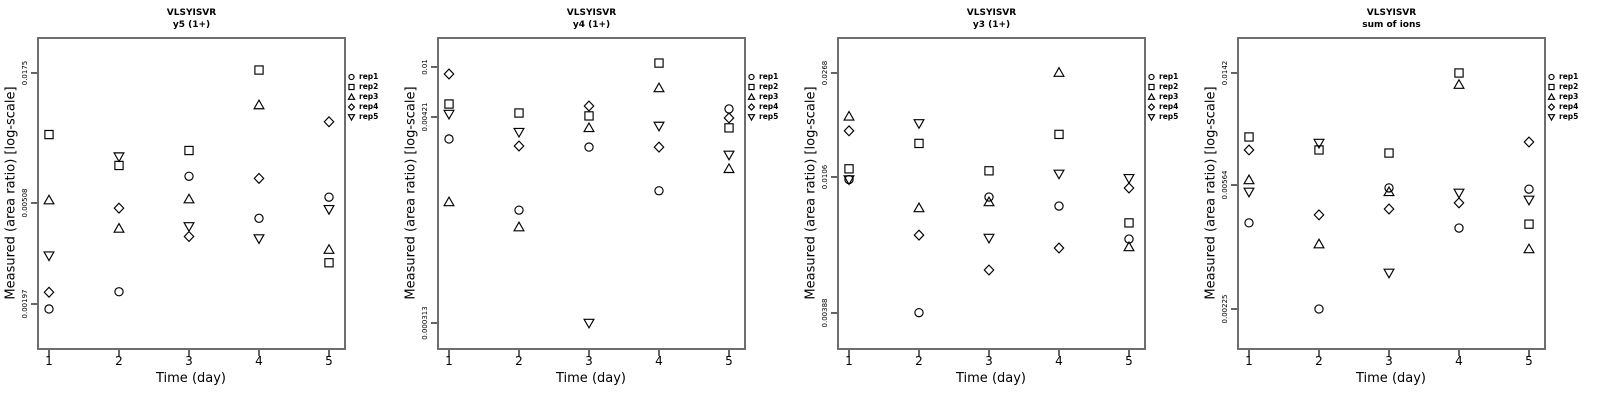 The image size is (1600, 400). Describe the element at coordinates (991, 13) in the screenshot. I see `panel-title: VLSYISVR` at that location.